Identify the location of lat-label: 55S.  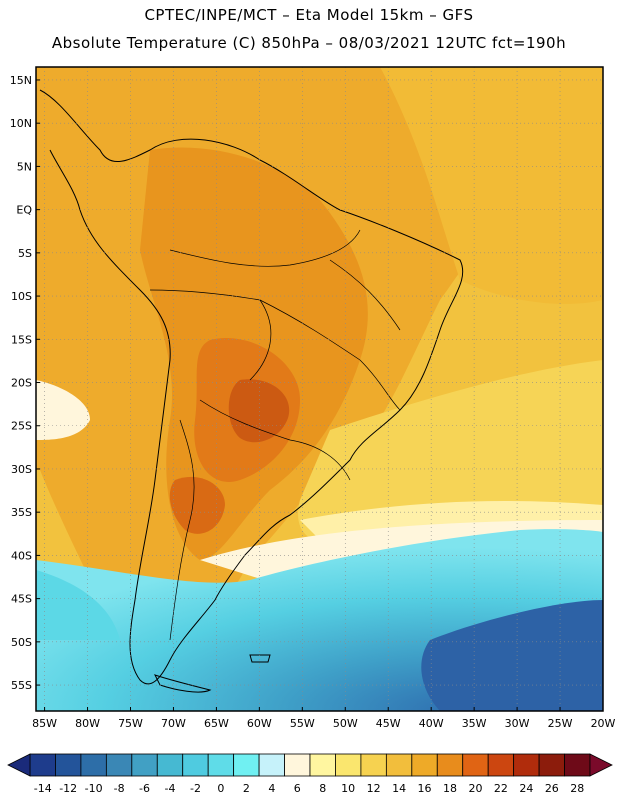
(21, 685).